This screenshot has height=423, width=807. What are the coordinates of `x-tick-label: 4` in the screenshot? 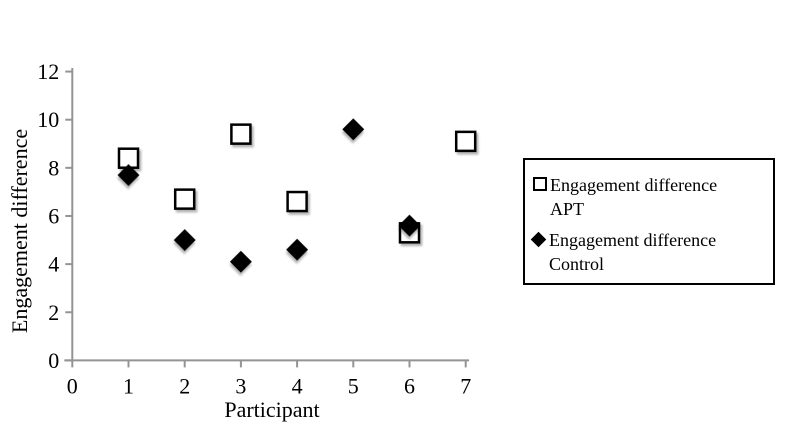 It's located at (297, 385).